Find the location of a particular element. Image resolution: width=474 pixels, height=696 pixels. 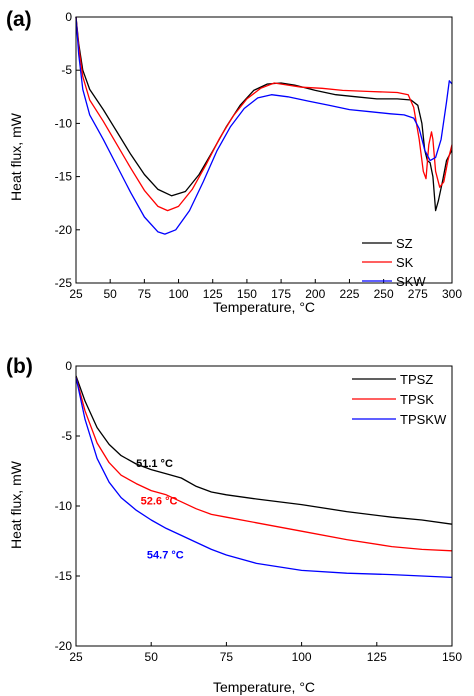

legend-label-tpsk: TPSK is located at coordinates (417, 399).